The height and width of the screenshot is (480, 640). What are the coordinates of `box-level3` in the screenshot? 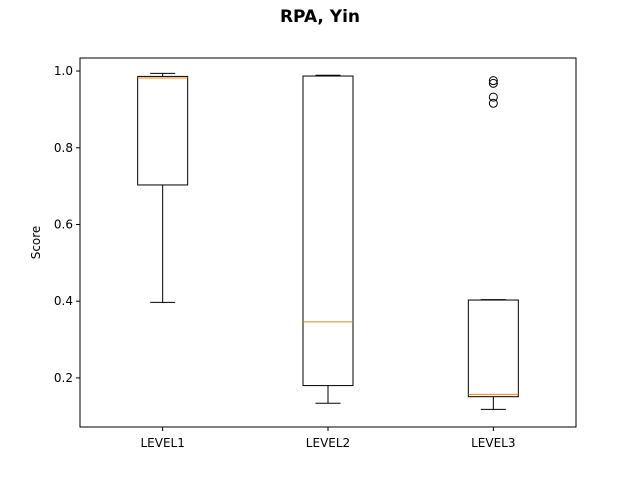 It's located at (493, 243).